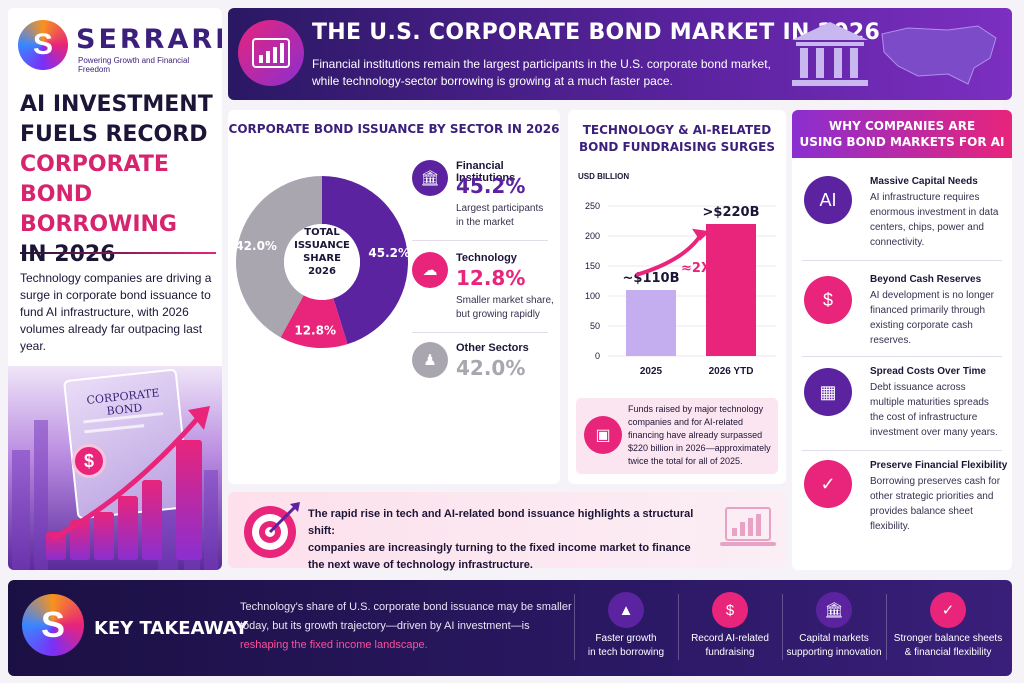  I want to click on takeaway-item: 🏛 Capital markets supporting innovation, so click(834, 628).